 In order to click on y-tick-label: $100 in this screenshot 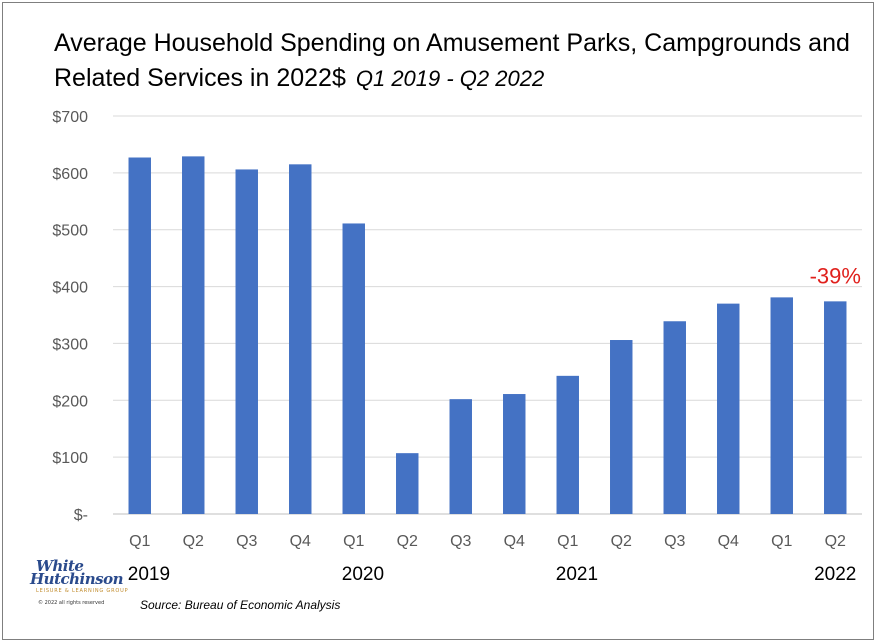, I will do `click(70, 458)`.